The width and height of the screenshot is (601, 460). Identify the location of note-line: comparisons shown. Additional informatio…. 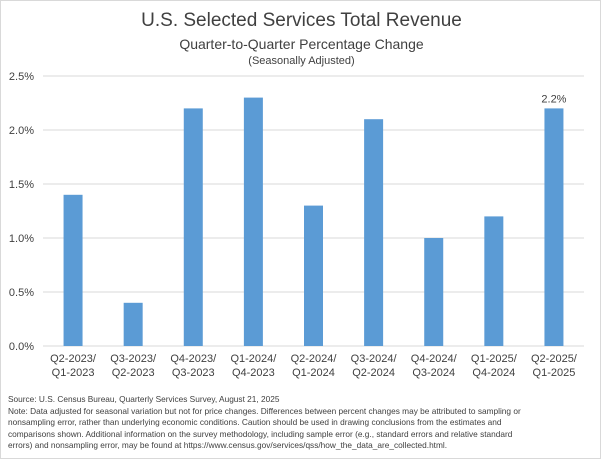
(260, 433).